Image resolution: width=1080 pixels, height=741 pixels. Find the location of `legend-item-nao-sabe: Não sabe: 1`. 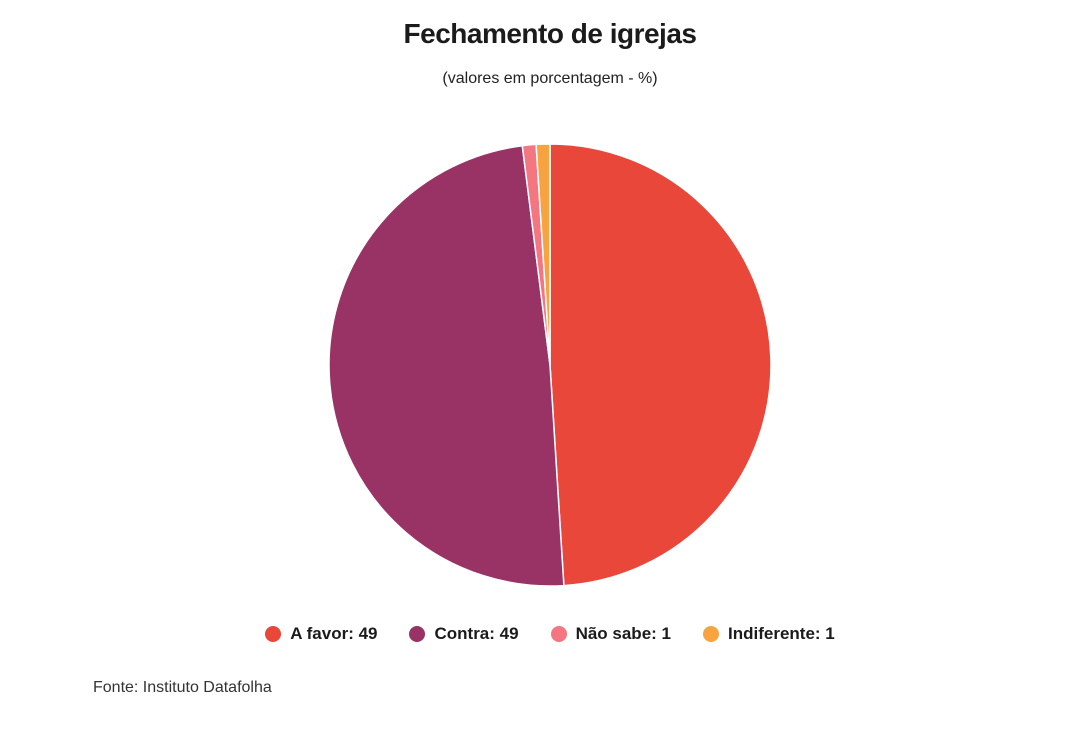

legend-item-nao-sabe: Não sabe: 1 is located at coordinates (610, 634).